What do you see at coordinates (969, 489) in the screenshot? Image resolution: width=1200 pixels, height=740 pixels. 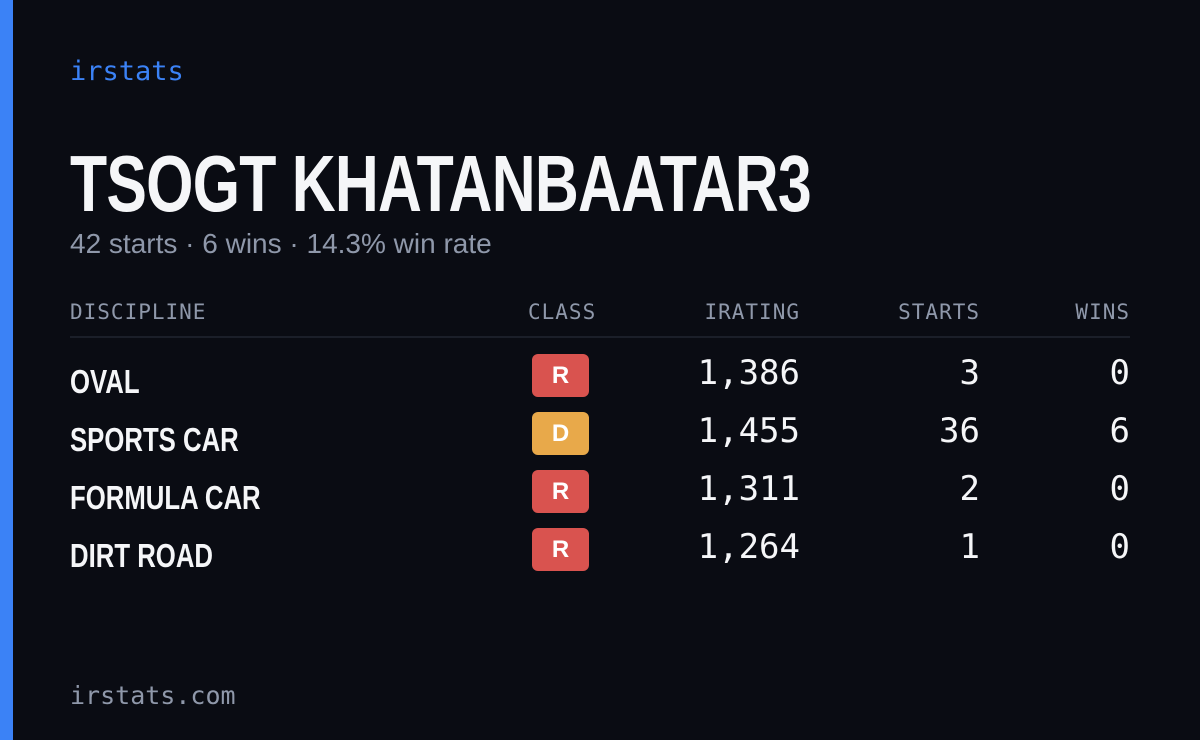 I see `starts: 2` at bounding box center [969, 489].